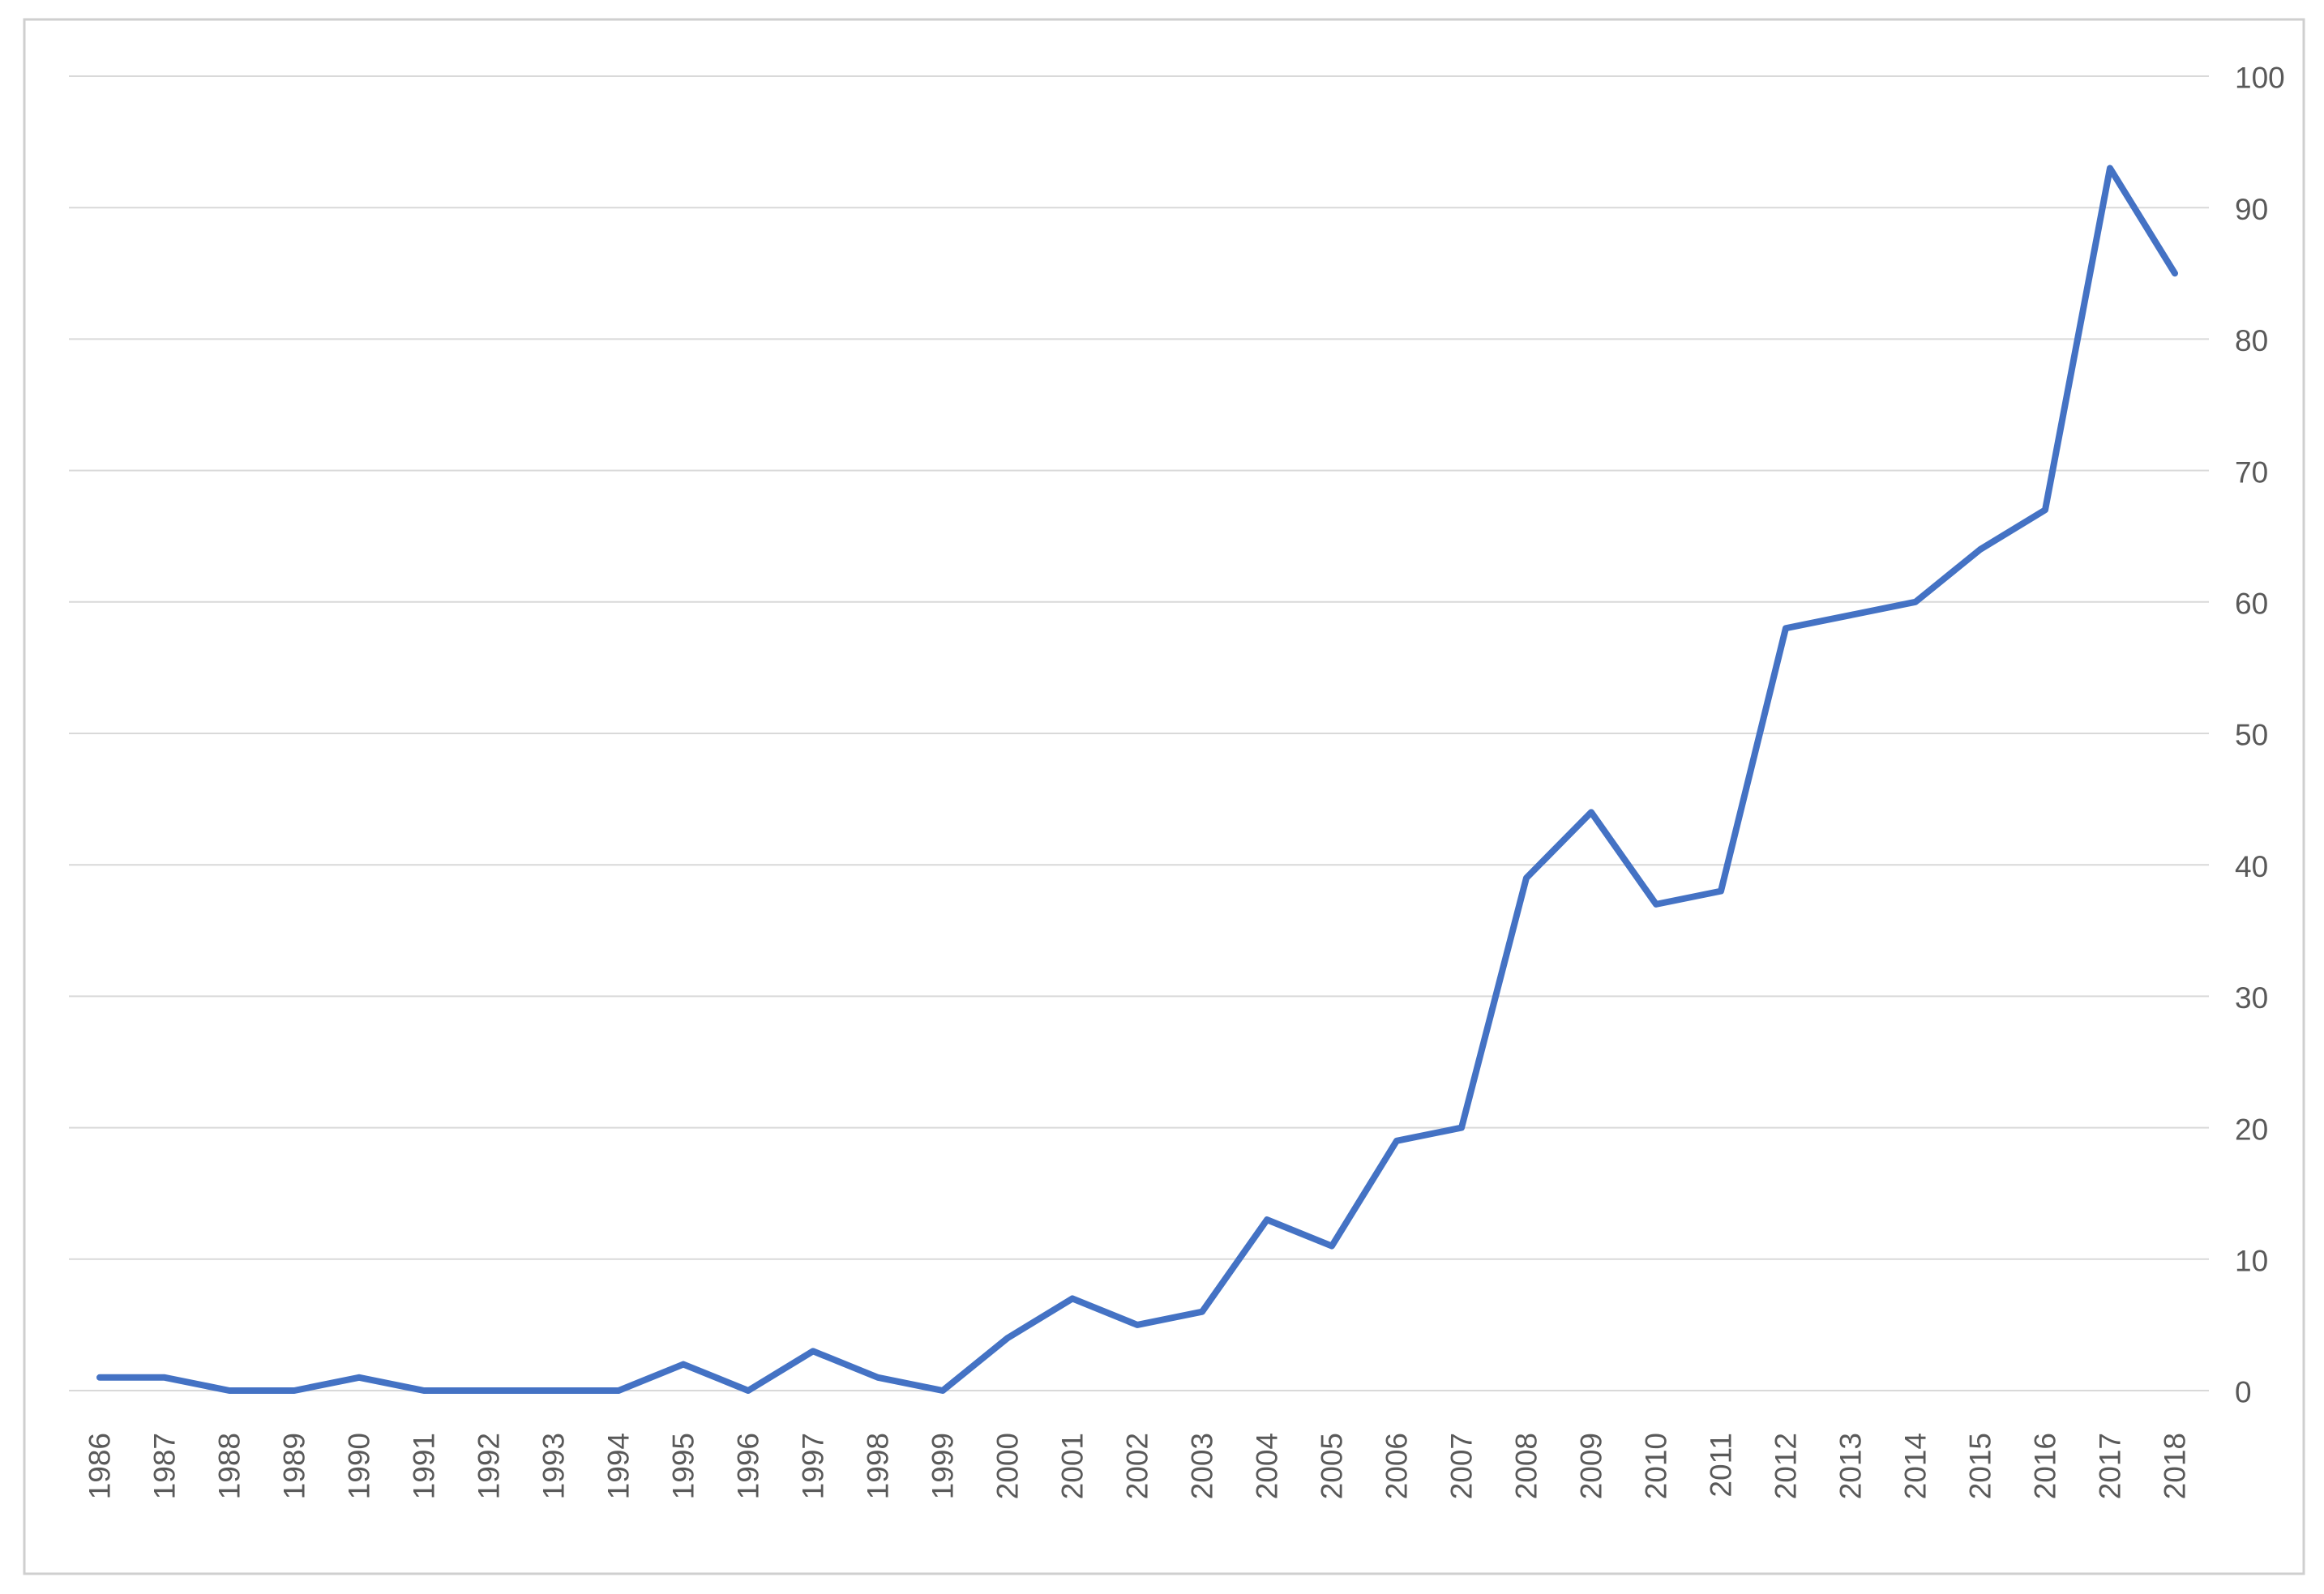  Describe the element at coordinates (1008, 1466) in the screenshot. I see `x-axis-label: 2000` at that location.